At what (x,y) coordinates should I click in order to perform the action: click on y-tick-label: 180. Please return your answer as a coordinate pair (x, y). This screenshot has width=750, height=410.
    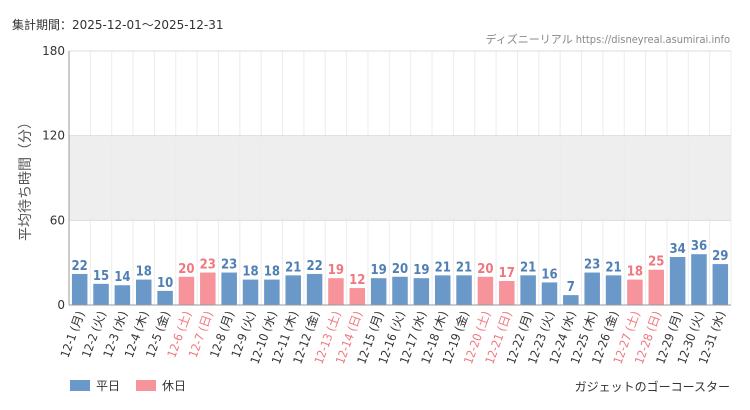
    Looking at the image, I should click on (53, 51).